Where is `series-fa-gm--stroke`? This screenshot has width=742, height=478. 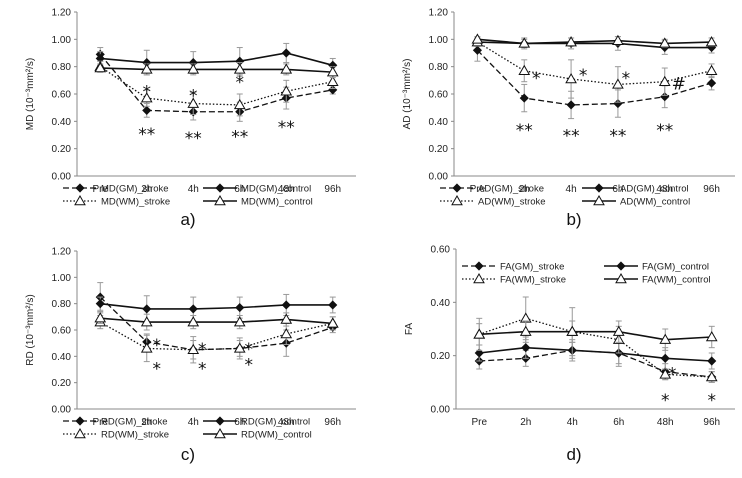 series-fa-gm--stroke is located at coordinates (595, 362).